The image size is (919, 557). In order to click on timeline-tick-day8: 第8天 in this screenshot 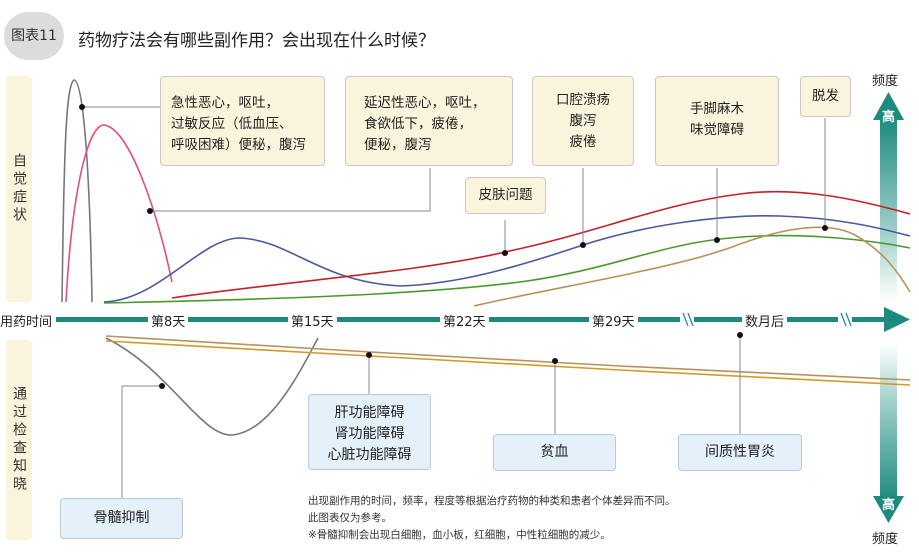, I will do `click(168, 320)`.